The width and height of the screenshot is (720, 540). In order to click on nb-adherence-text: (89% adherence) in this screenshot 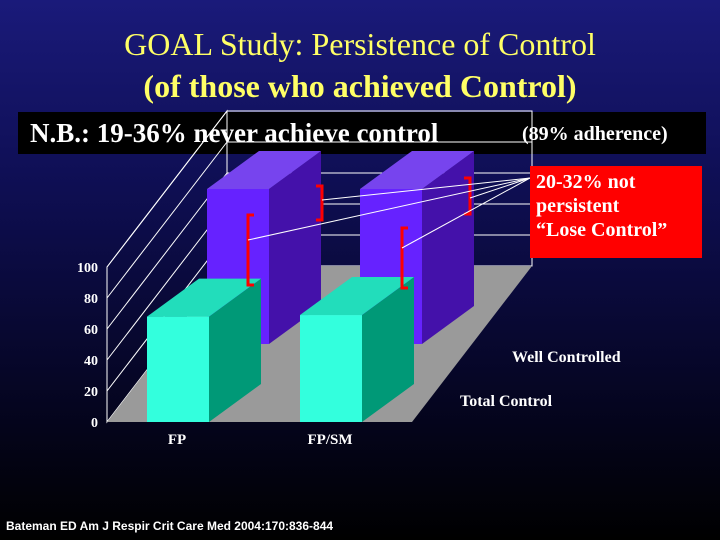, I will do `click(595, 134)`.